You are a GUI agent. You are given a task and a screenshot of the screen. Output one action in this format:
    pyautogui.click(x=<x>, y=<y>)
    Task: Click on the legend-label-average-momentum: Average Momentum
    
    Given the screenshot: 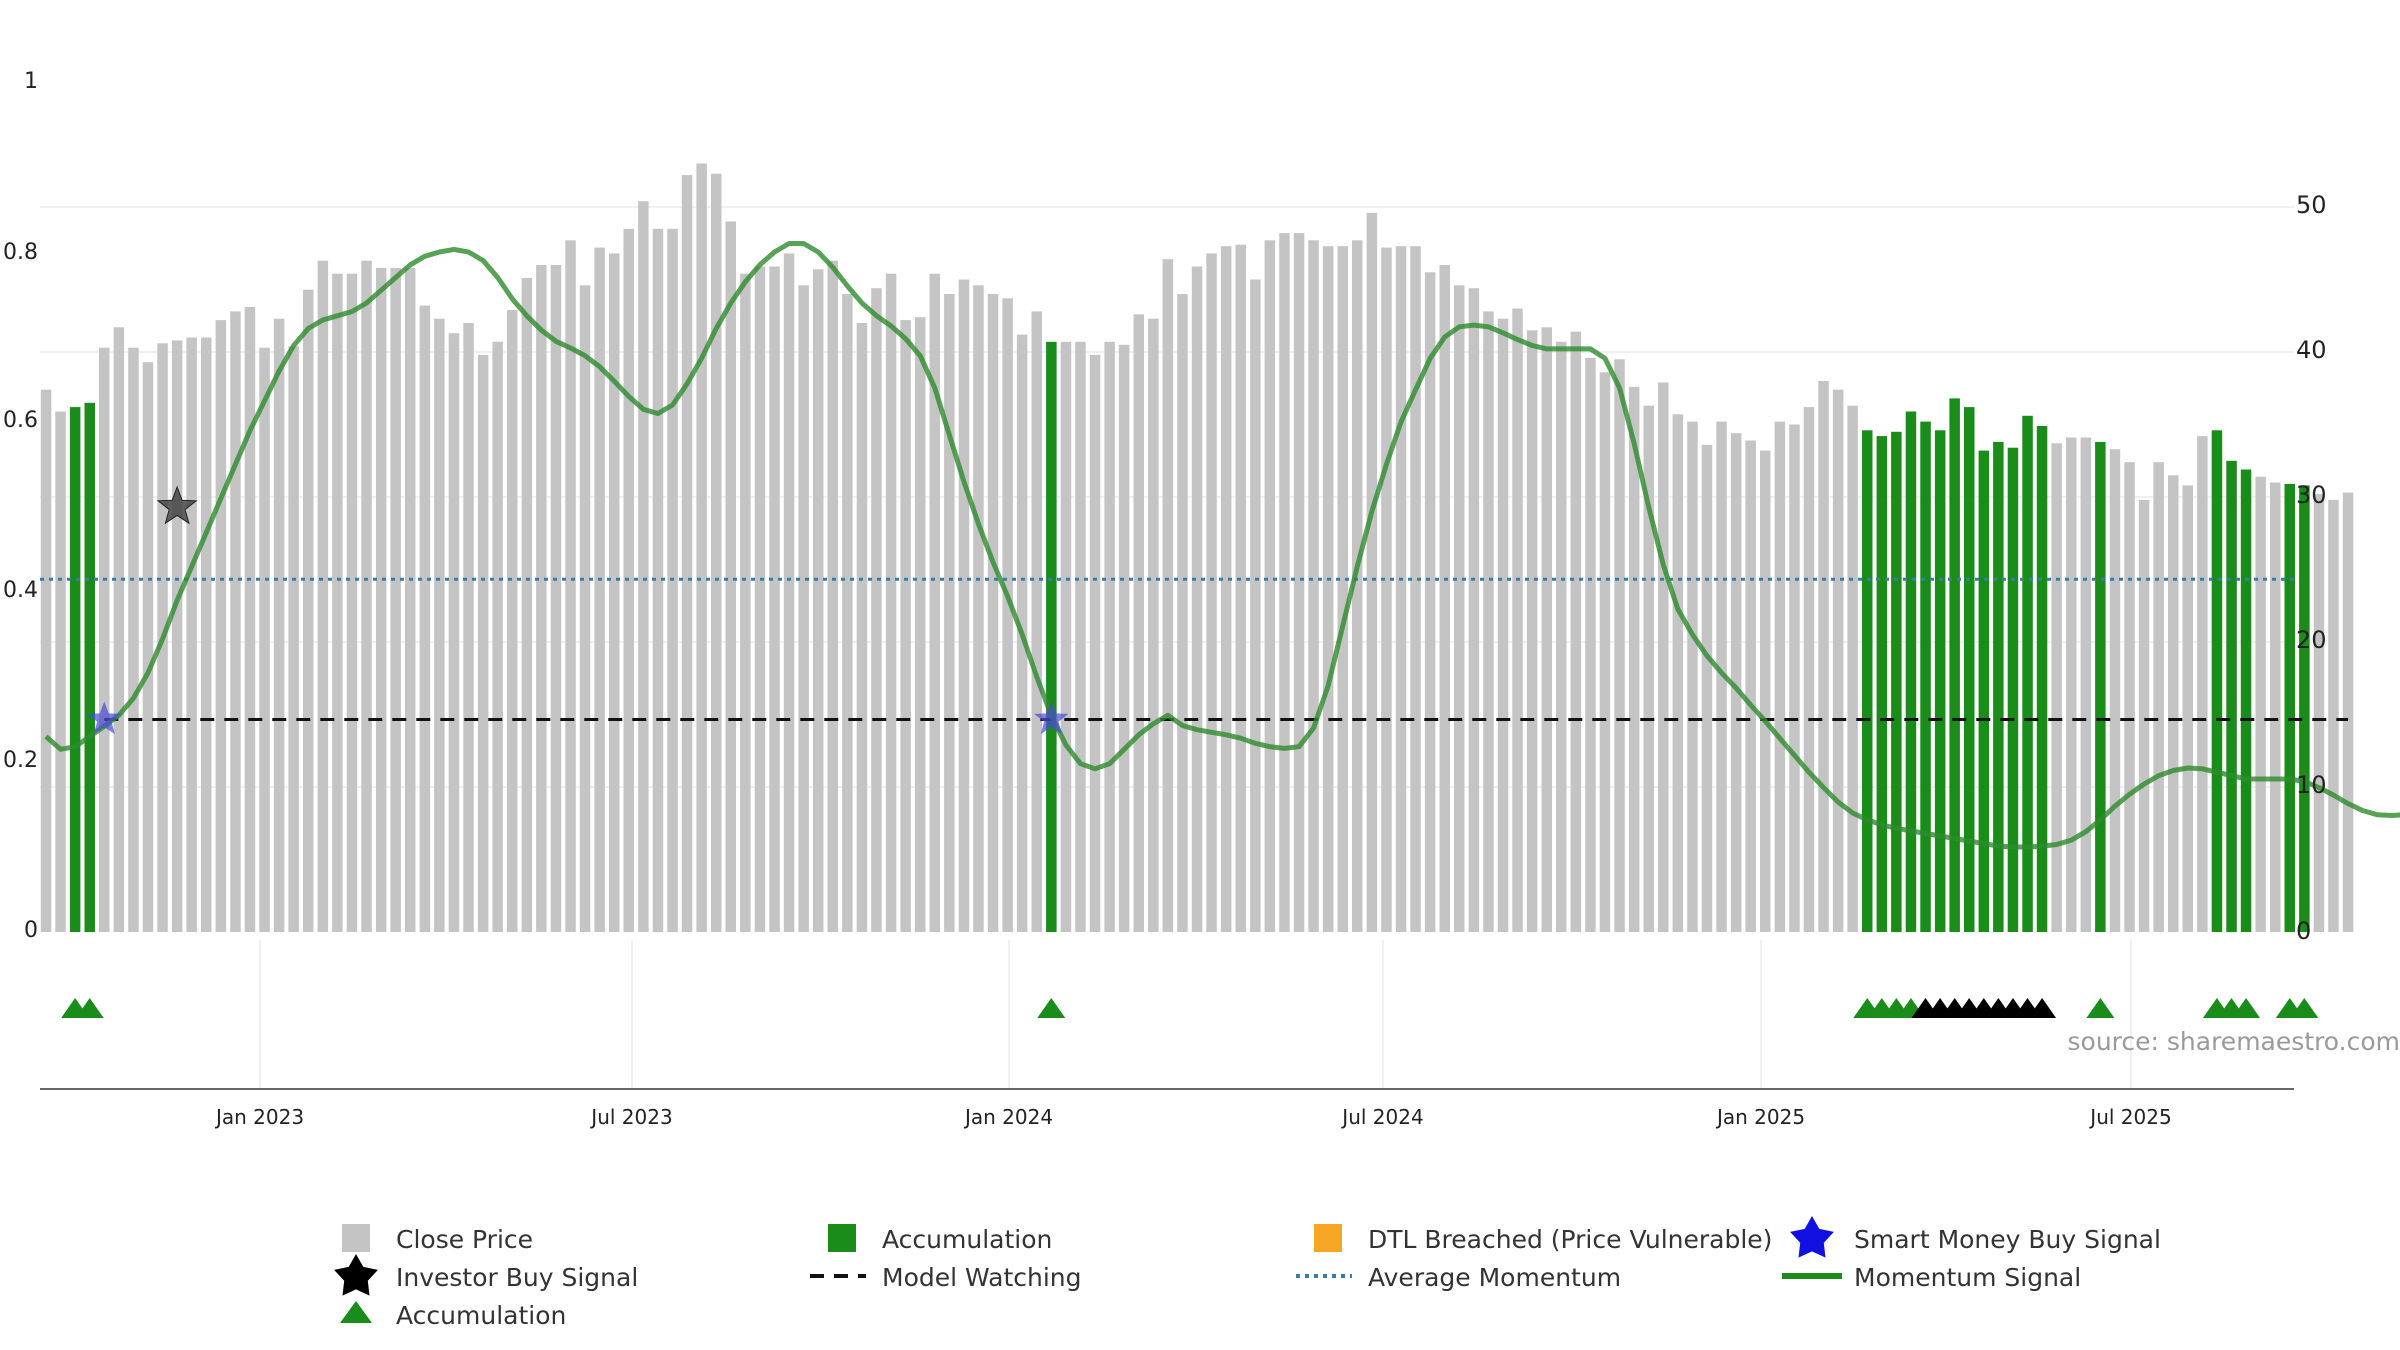 What is the action you would take?
    pyautogui.click(x=1494, y=1277)
    